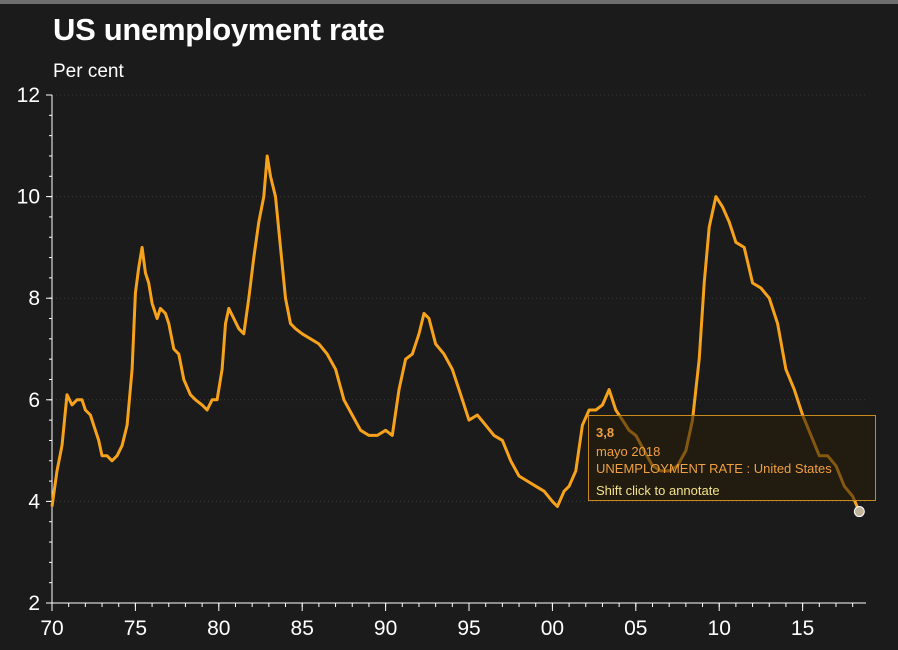 This screenshot has height=650, width=898. What do you see at coordinates (28, 95) in the screenshot?
I see `y-tick-label: 12` at bounding box center [28, 95].